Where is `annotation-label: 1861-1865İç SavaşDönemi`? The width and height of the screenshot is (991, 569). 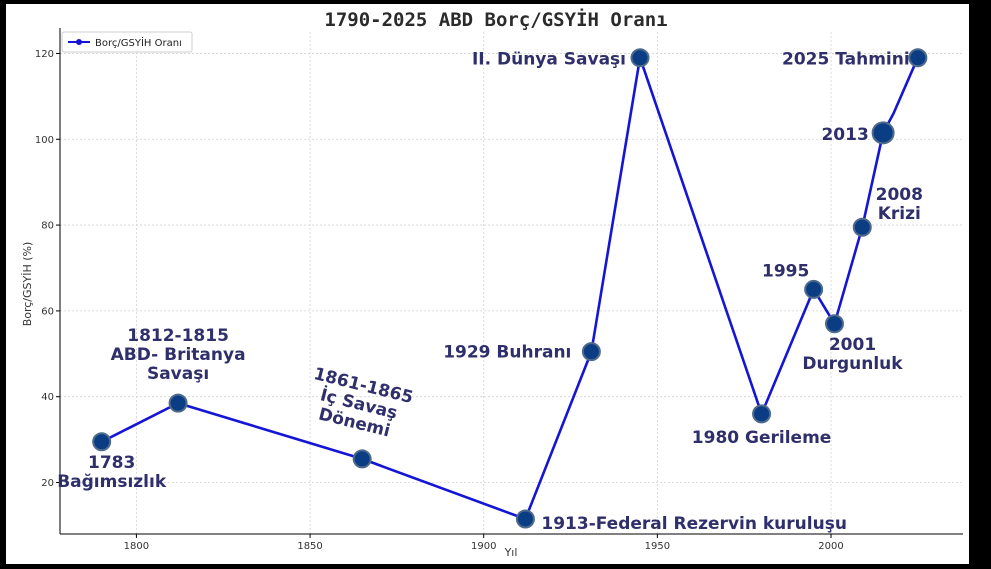 annotation-label: 1861-1865İç SavaşDönemi is located at coordinates (358, 404).